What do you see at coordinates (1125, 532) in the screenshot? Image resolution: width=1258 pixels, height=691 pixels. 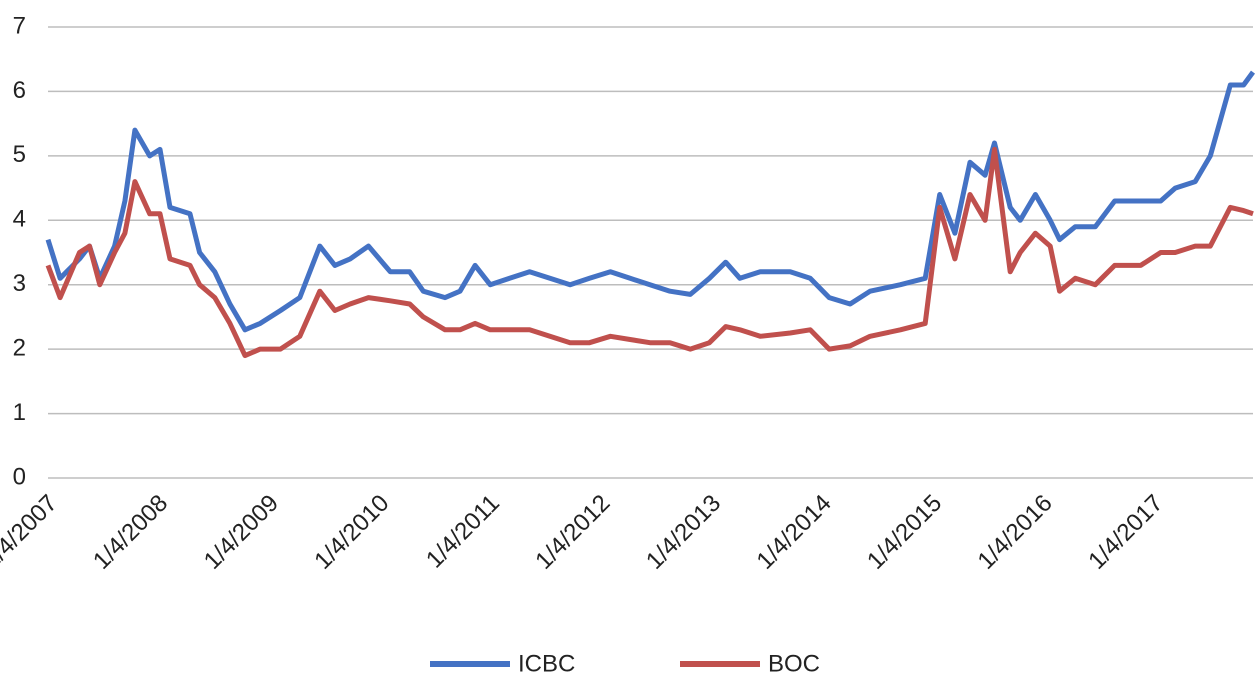 I see `x-tick-label: 1/4/2017` at bounding box center [1125, 532].